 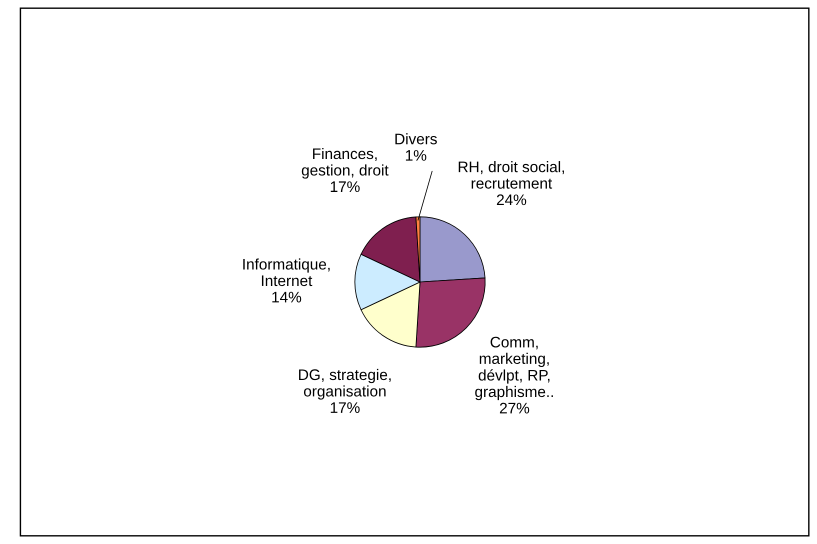 What do you see at coordinates (345, 384) in the screenshot?
I see `slice-label: DG, strategie, organisation` at bounding box center [345, 384].